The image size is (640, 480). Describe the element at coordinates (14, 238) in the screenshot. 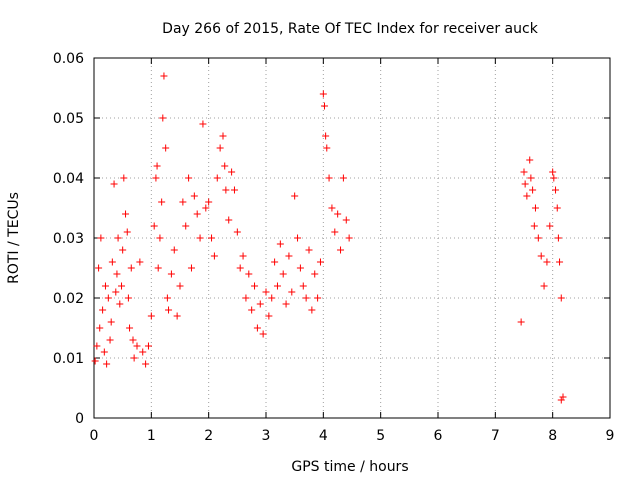

I see `y-axis-label: ROTI / TECUs` at that location.